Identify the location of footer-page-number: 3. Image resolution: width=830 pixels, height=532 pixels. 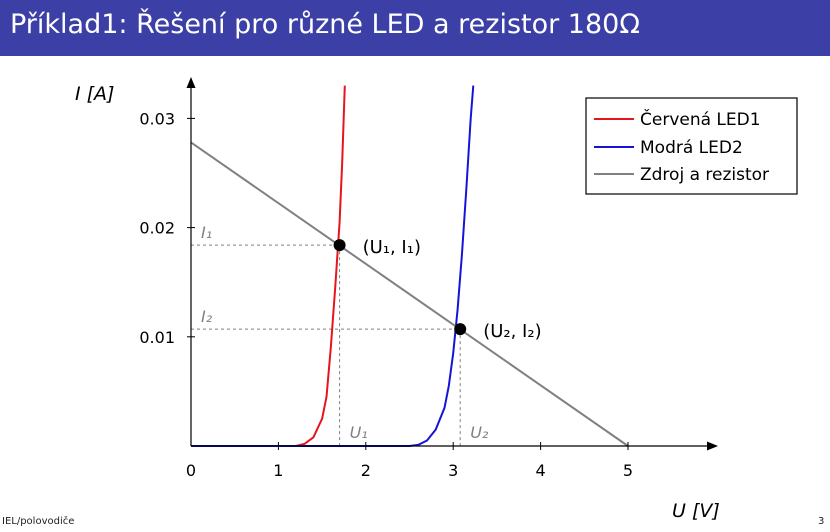
(821, 521).